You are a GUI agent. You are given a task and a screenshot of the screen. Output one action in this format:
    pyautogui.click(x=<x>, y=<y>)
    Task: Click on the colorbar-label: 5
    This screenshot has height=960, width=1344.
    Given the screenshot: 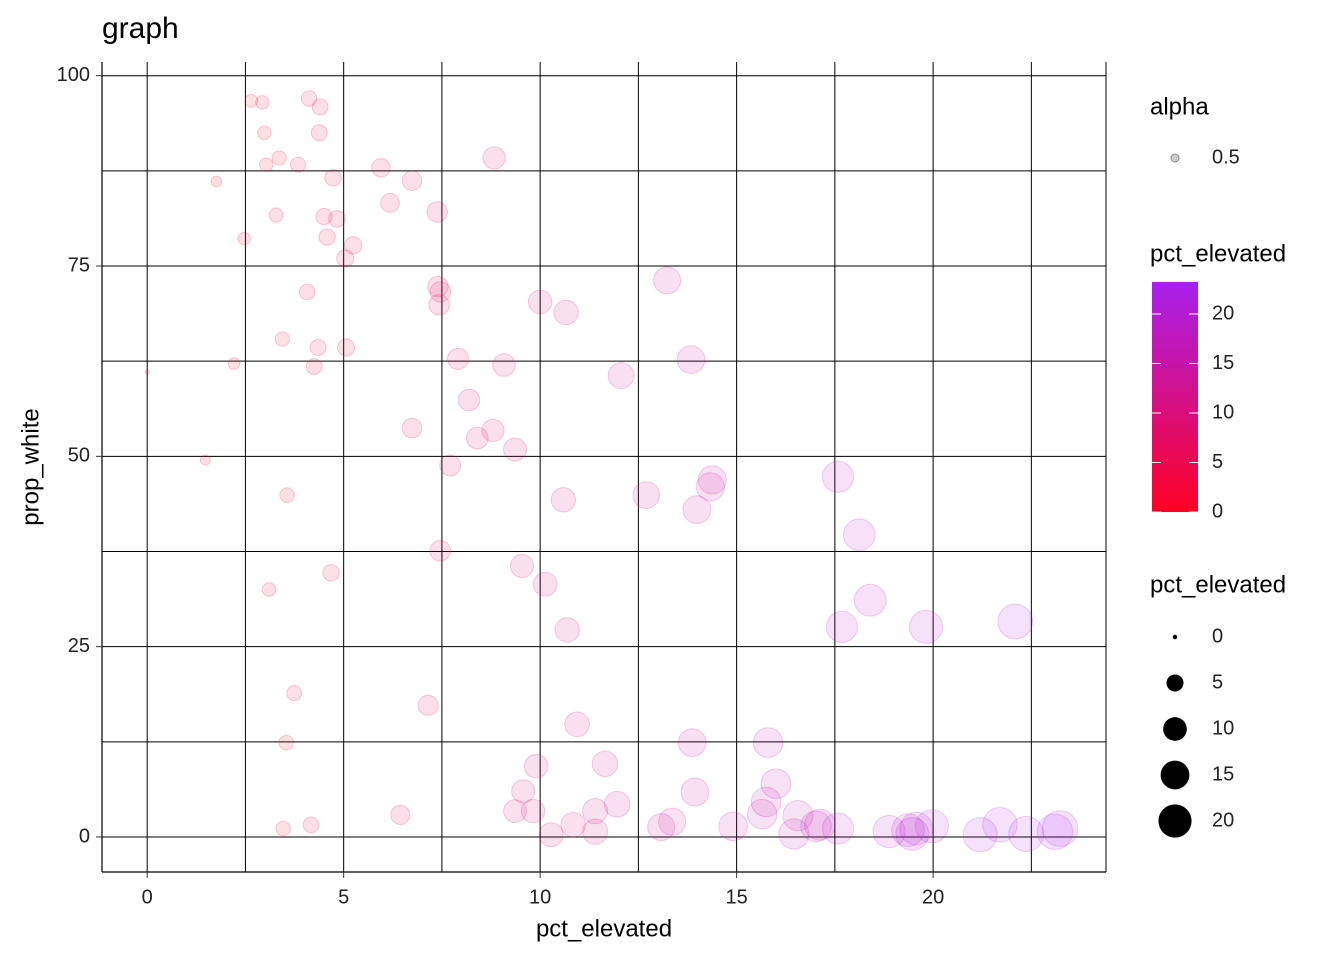 What is the action you would take?
    pyautogui.click(x=1217, y=462)
    